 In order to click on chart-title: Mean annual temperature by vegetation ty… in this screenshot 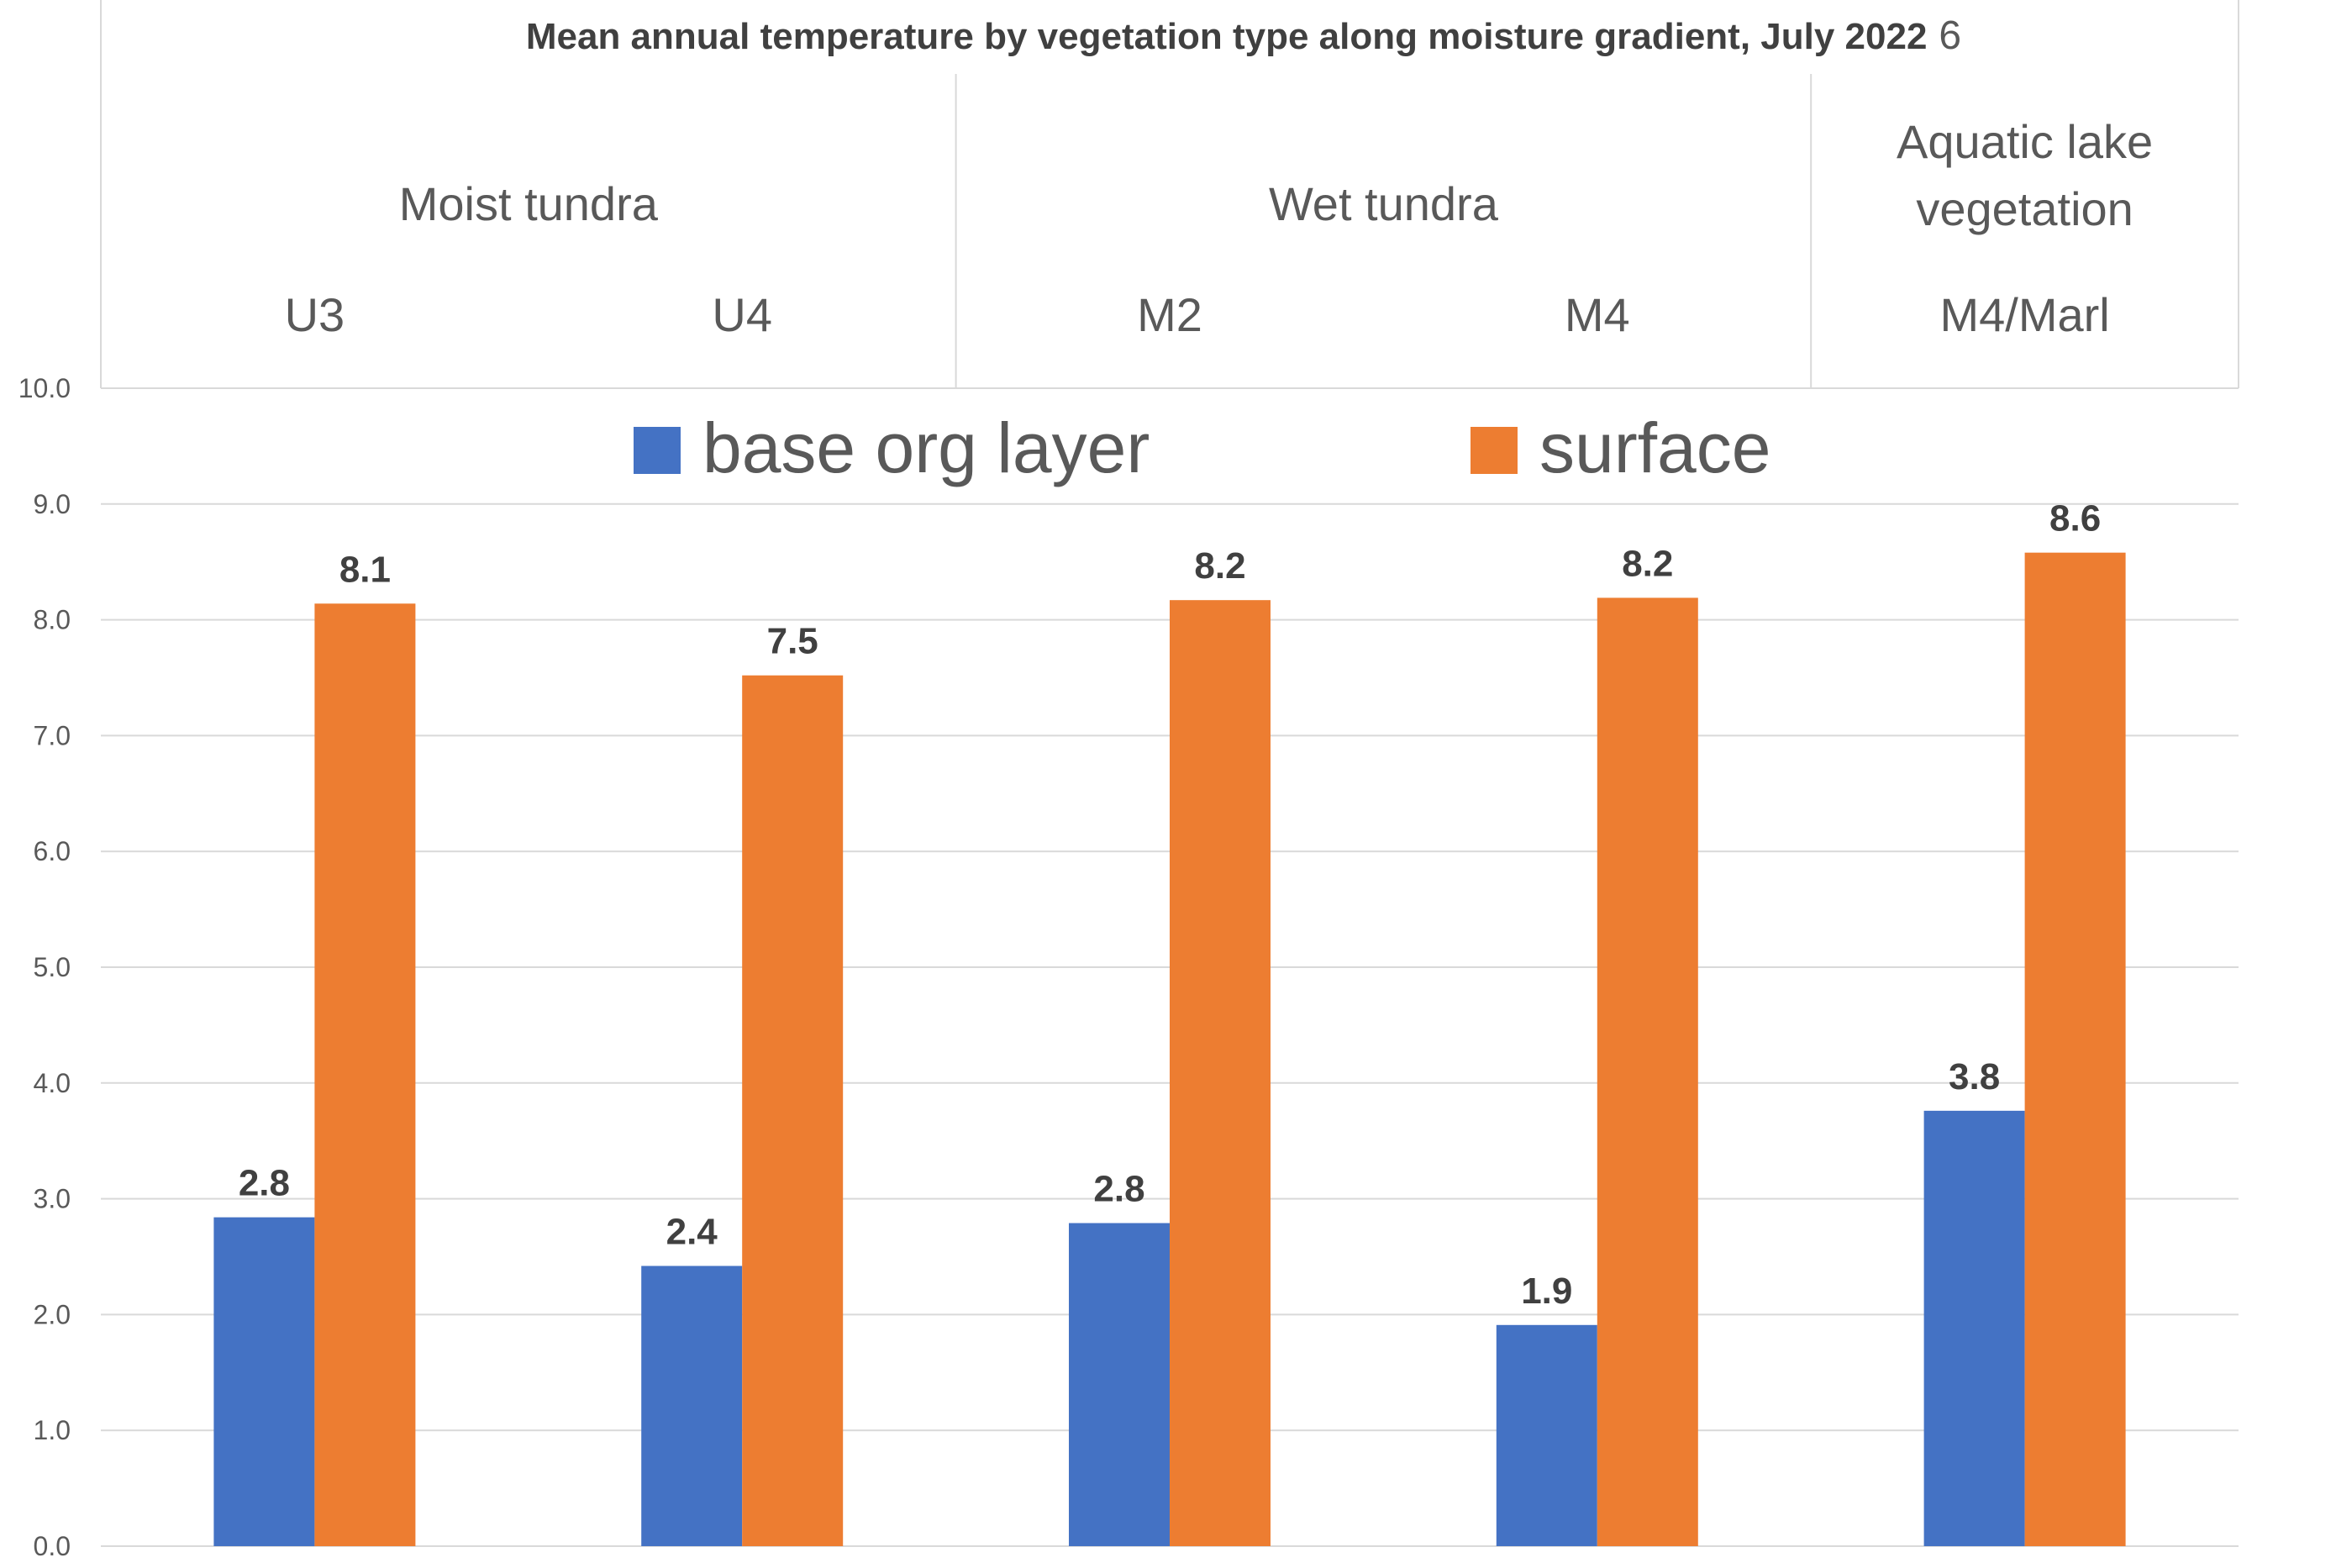, I will do `click(1243, 35)`.